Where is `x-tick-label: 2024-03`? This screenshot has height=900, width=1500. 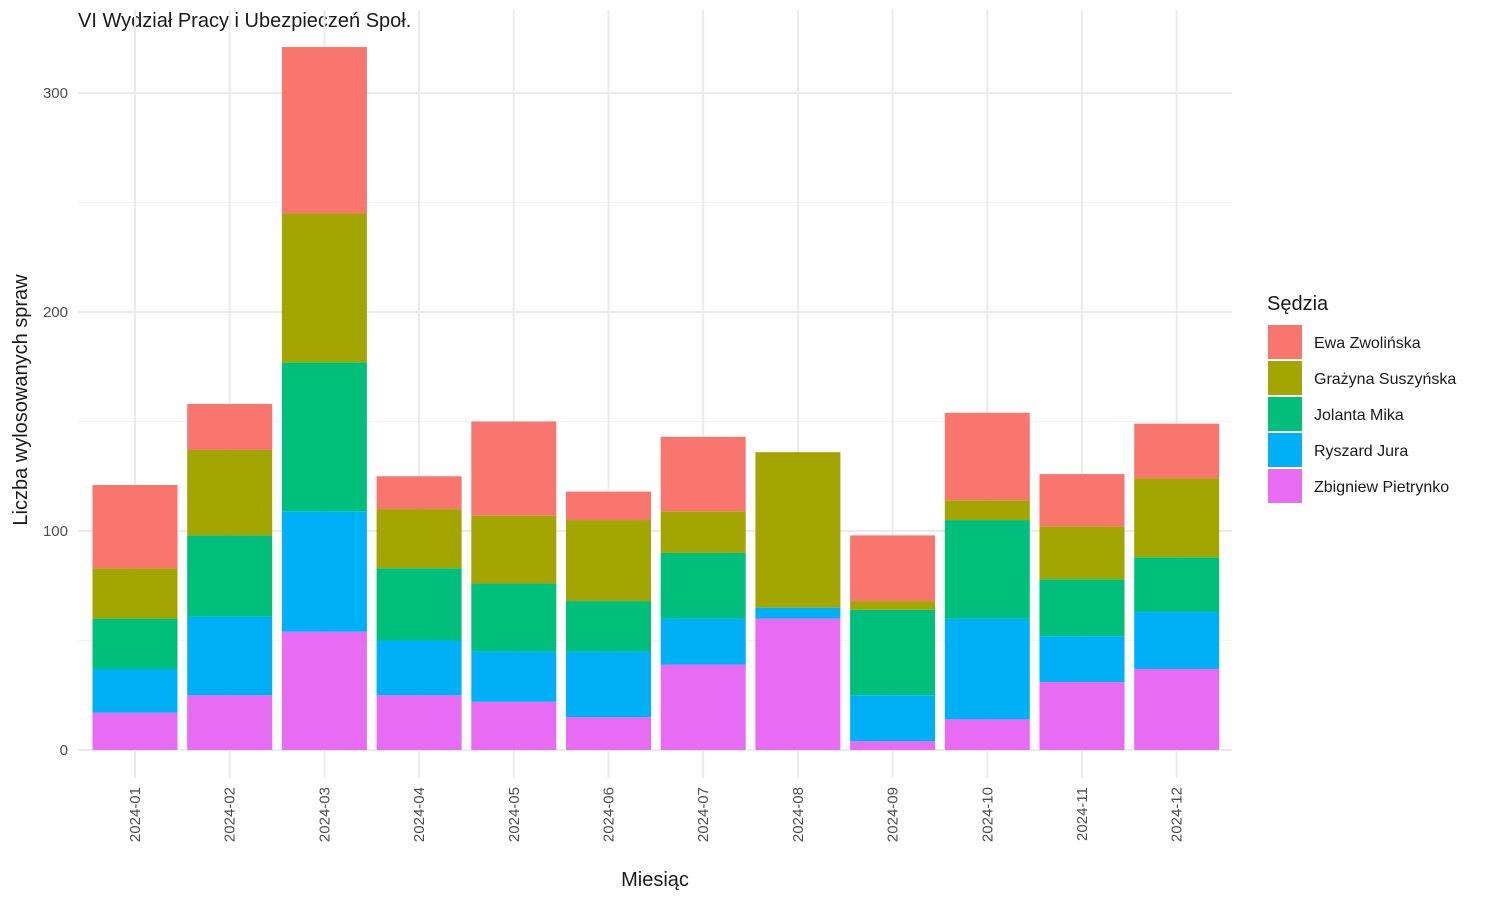 x-tick-label: 2024-03 is located at coordinates (324, 814).